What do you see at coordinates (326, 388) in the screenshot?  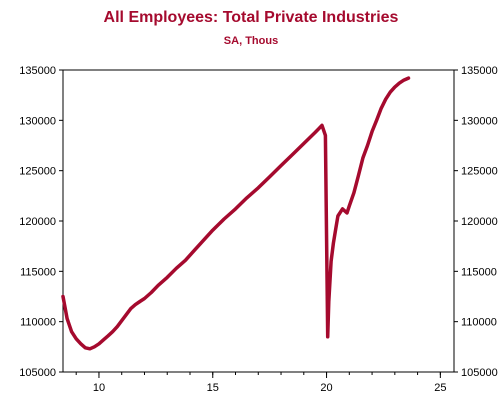 I see `x-tick-label: 20` at bounding box center [326, 388].